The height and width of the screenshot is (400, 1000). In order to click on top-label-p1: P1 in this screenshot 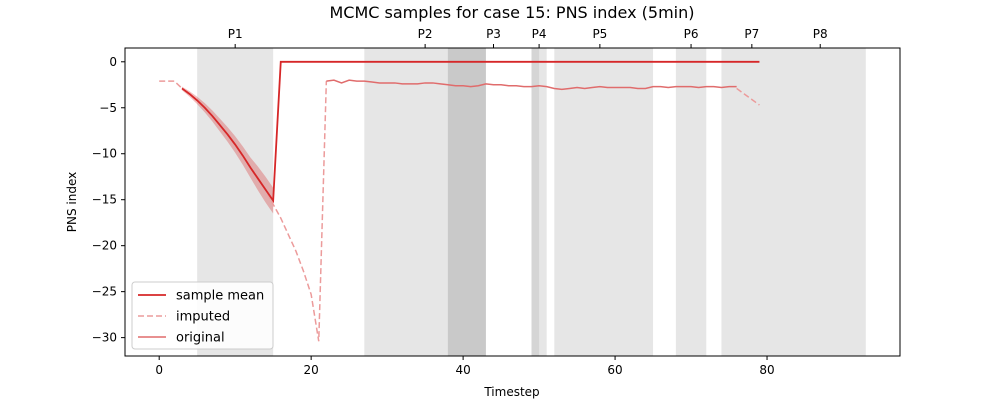, I will do `click(235, 34)`.